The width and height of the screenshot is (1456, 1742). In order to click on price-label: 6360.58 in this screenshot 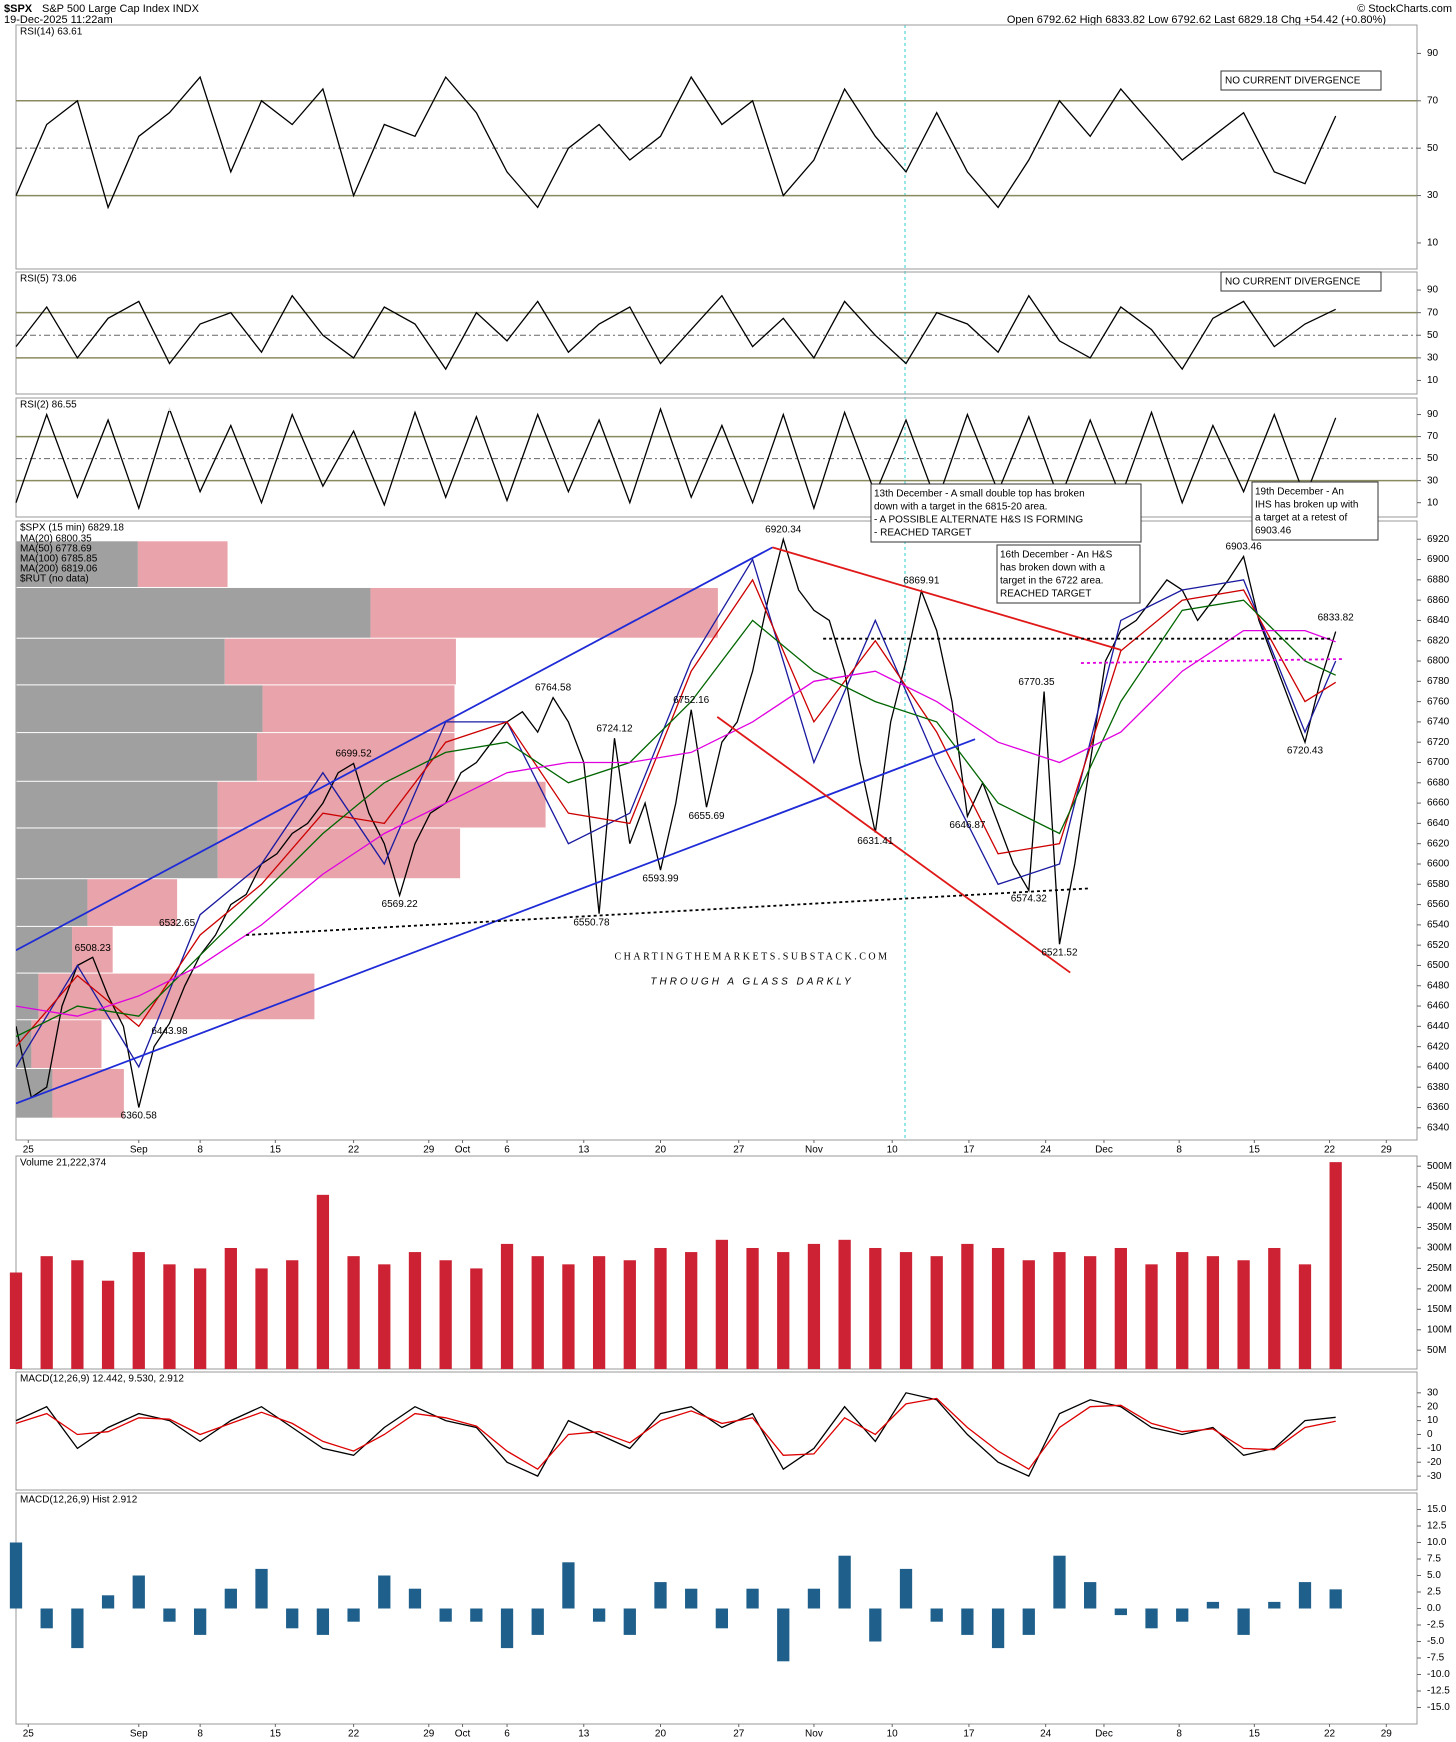, I will do `click(139, 1116)`.